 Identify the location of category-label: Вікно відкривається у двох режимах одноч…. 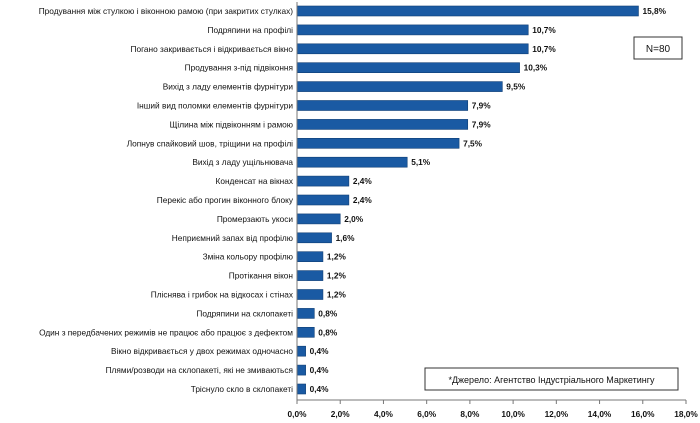
(202, 351).